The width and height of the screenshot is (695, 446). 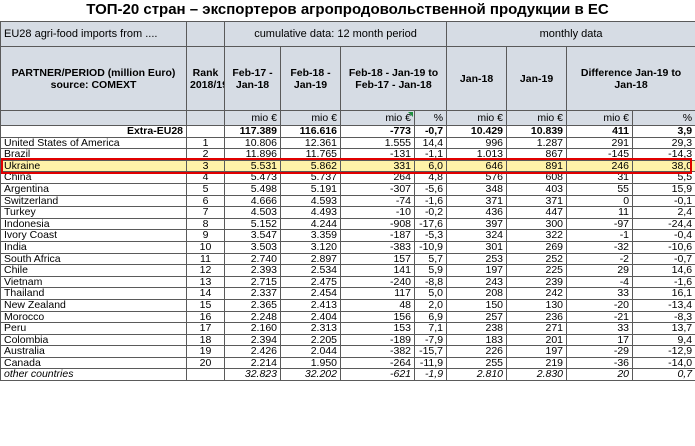 I want to click on header-rank: Rank 2018/19, so click(x=205, y=78).